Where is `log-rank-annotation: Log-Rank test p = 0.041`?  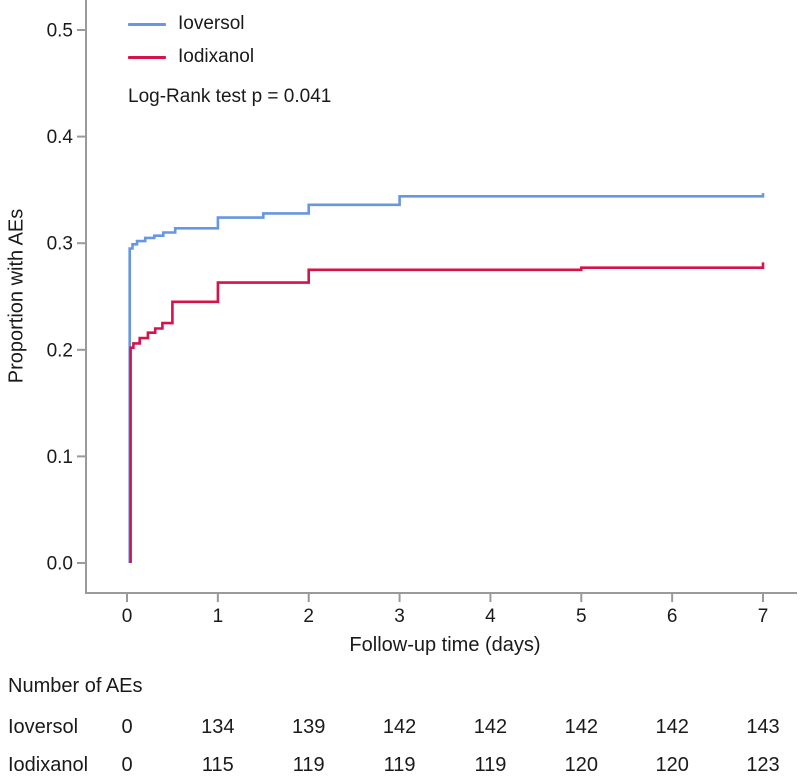
log-rank-annotation: Log-Rank test p = 0.041 is located at coordinates (230, 96).